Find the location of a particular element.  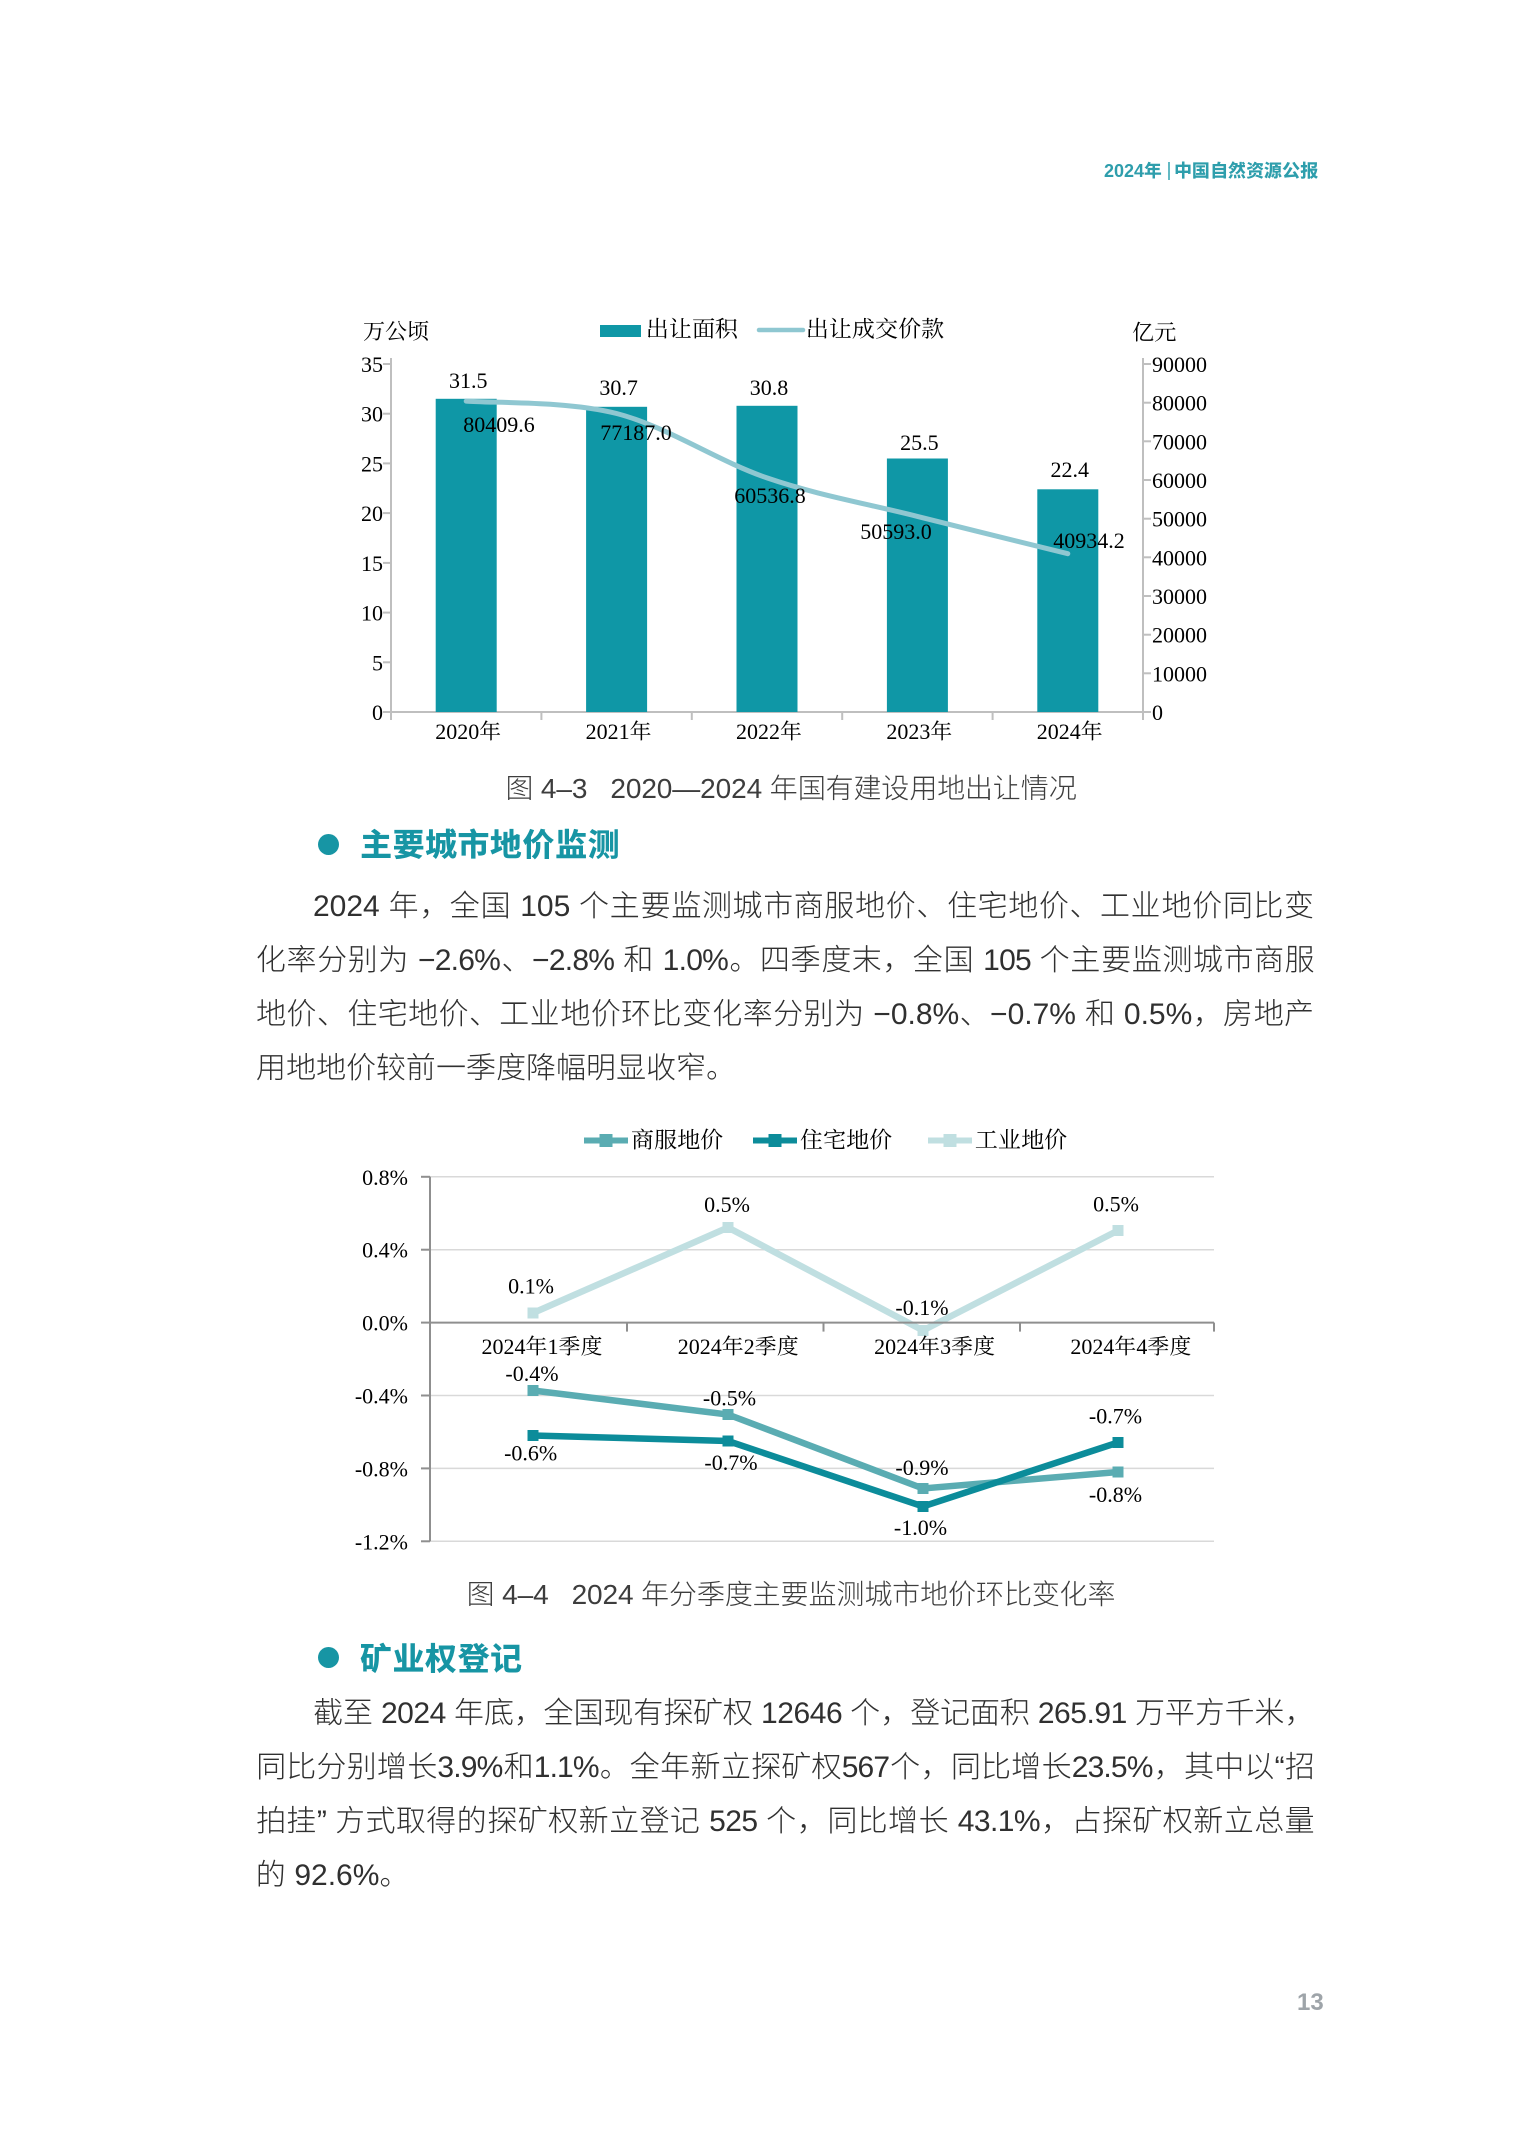

svg-text: 住宅地价 is located at coordinates (846, 1140).